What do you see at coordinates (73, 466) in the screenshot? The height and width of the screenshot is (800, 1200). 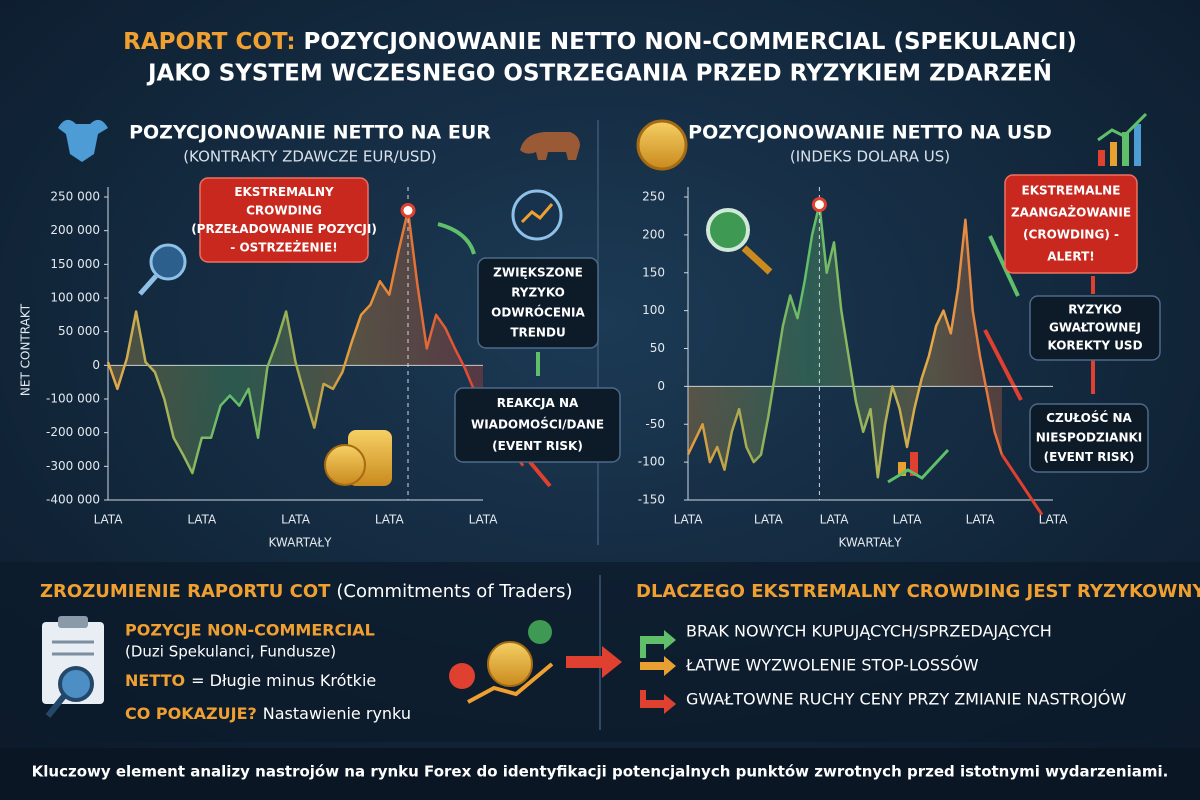 I see `y-tick-label: -300 000` at bounding box center [73, 466].